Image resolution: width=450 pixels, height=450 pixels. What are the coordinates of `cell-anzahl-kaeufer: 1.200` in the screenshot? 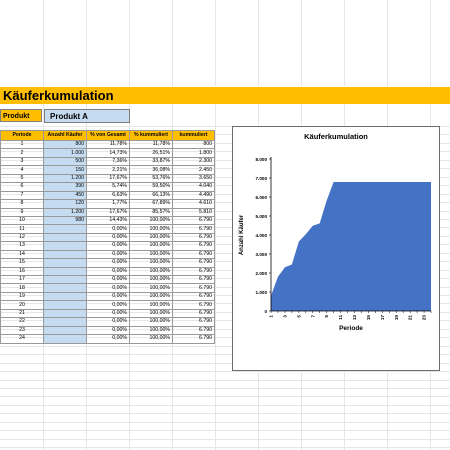 It's located at (65, 178).